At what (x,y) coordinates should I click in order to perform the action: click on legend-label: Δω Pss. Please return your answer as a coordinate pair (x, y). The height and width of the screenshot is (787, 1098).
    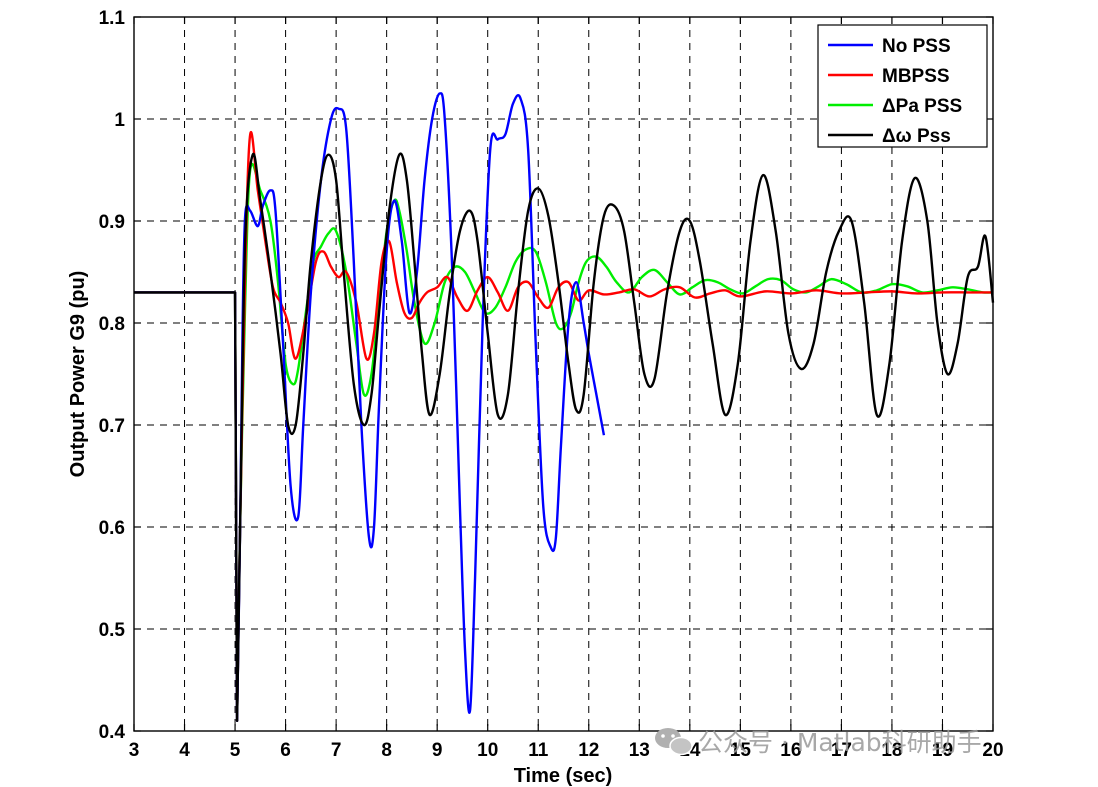
    Looking at the image, I should click on (916, 136).